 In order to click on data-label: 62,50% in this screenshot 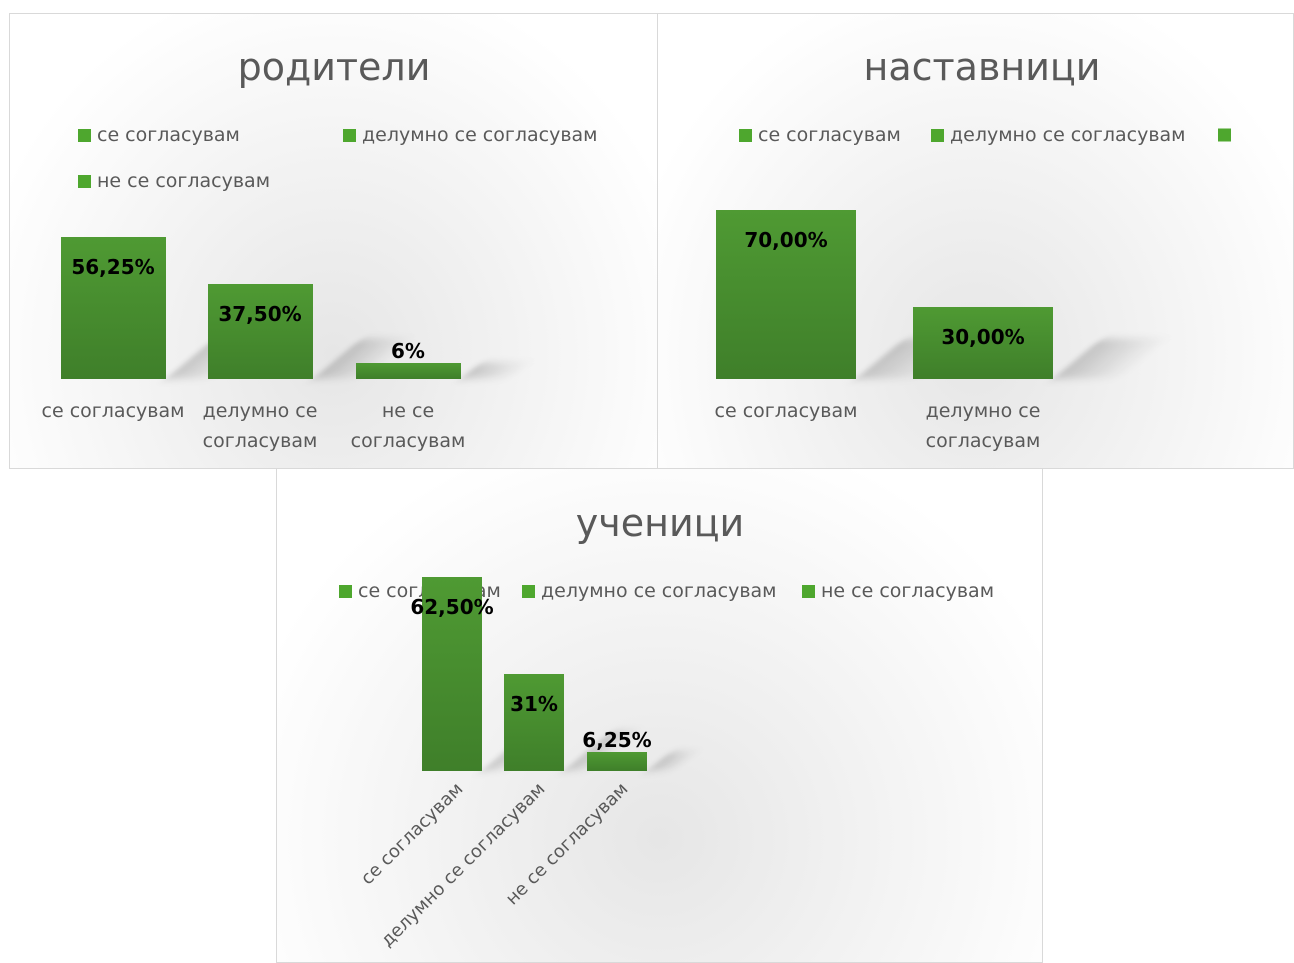, I will do `click(452, 607)`.